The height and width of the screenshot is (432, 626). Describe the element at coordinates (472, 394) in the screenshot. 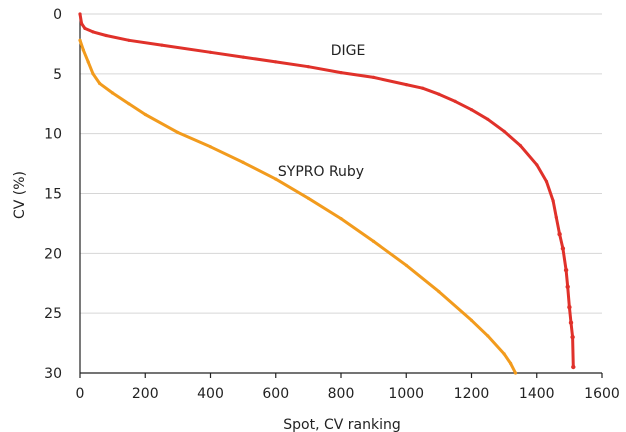

I see `x-tick-label: 1200` at that location.